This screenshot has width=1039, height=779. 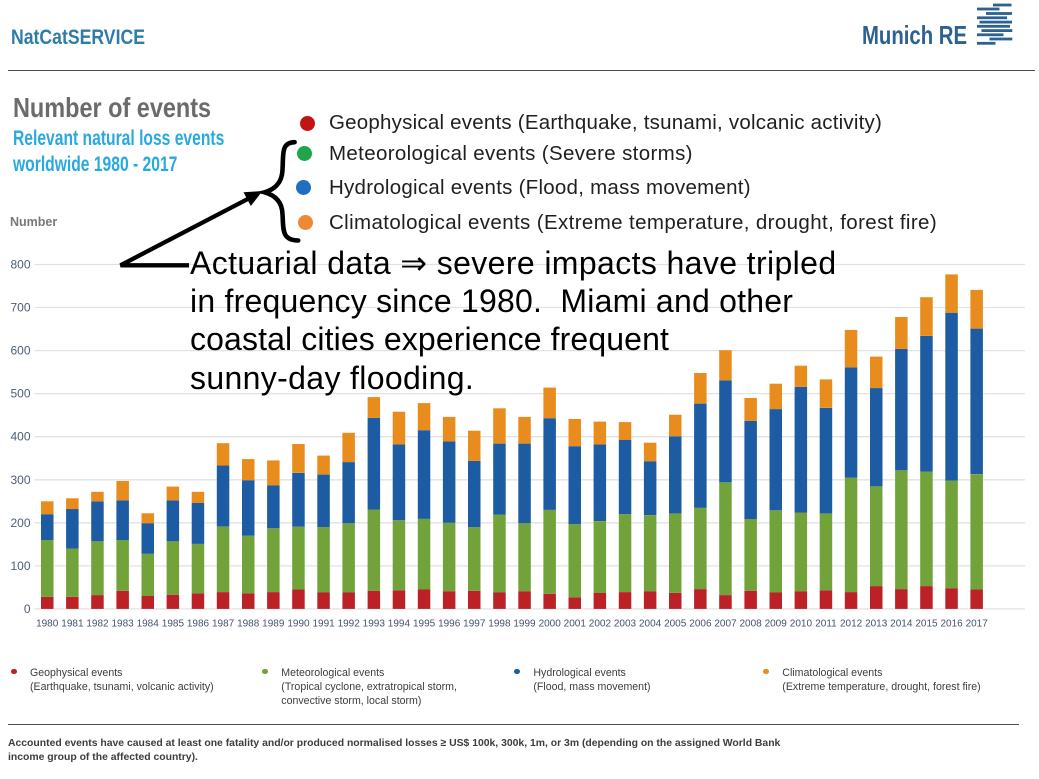 I want to click on svg-text: 2012, so click(x=851, y=624).